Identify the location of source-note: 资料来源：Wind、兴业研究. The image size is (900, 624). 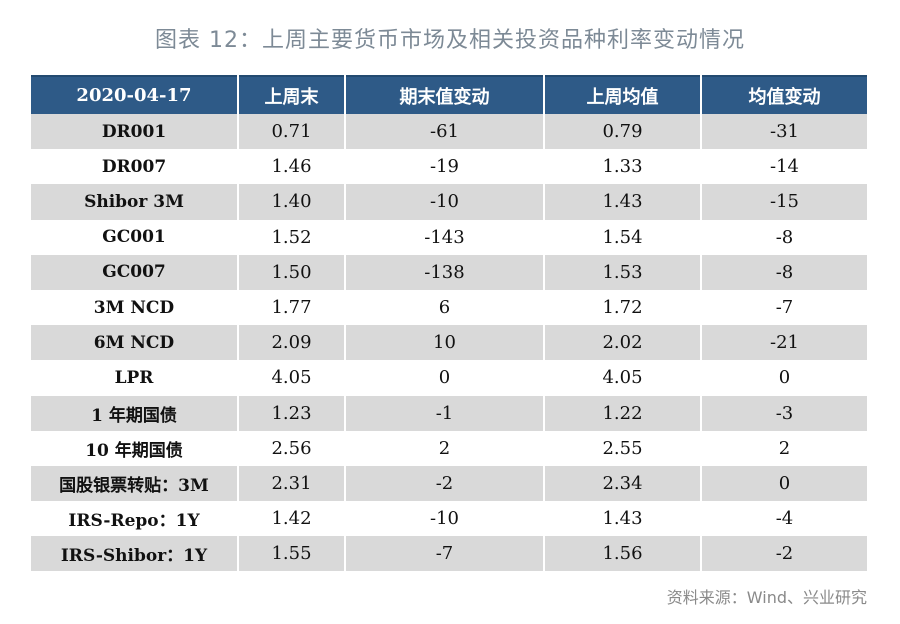
(766, 597).